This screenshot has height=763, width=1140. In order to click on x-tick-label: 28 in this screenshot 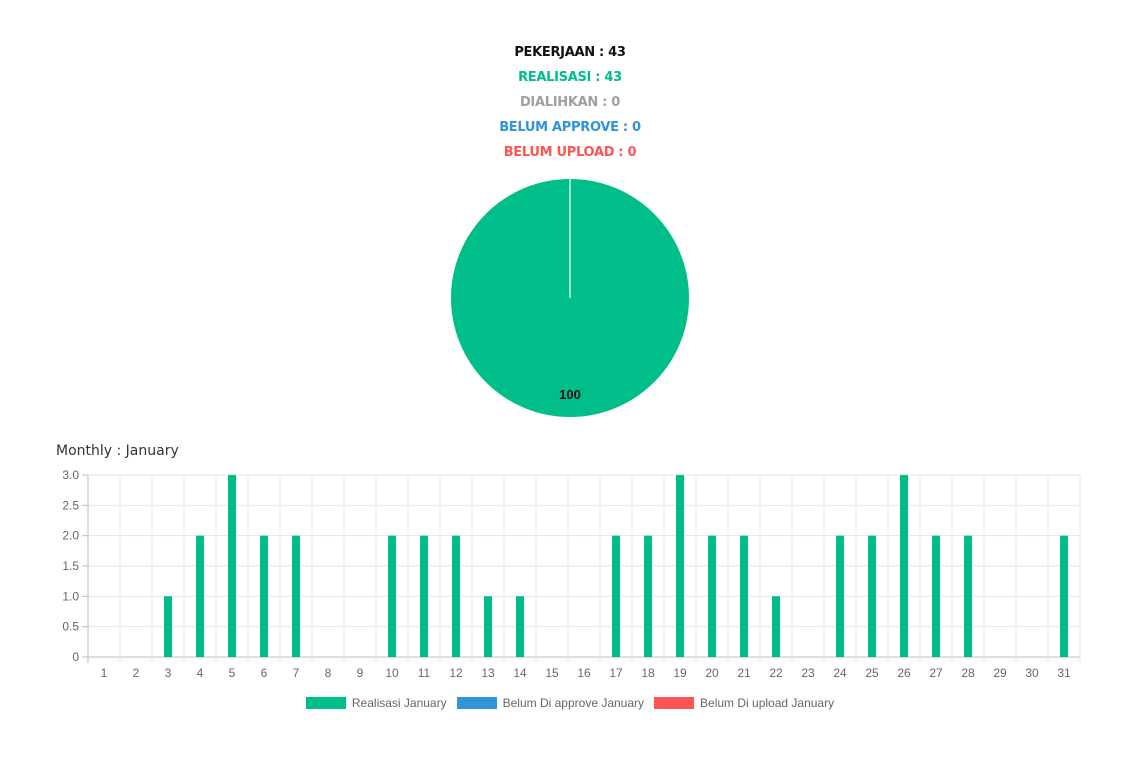, I will do `click(968, 673)`.